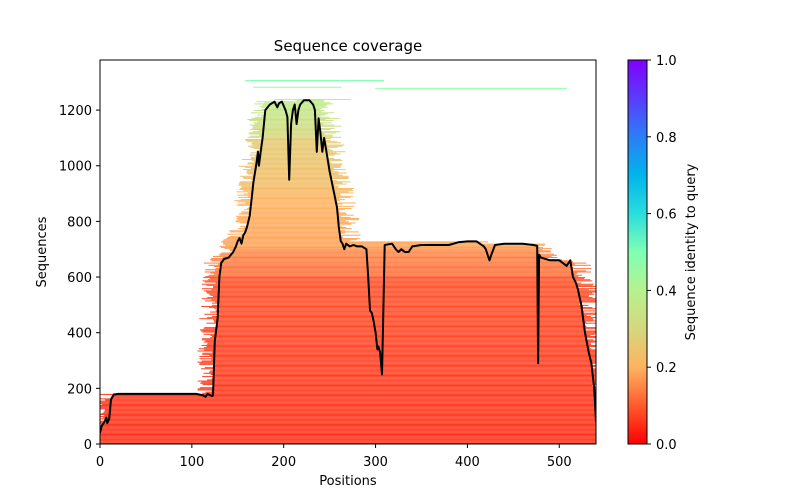 This screenshot has width=800, height=500. Describe the element at coordinates (666, 445) in the screenshot. I see `colorbar-tick-label: 0.0` at that location.